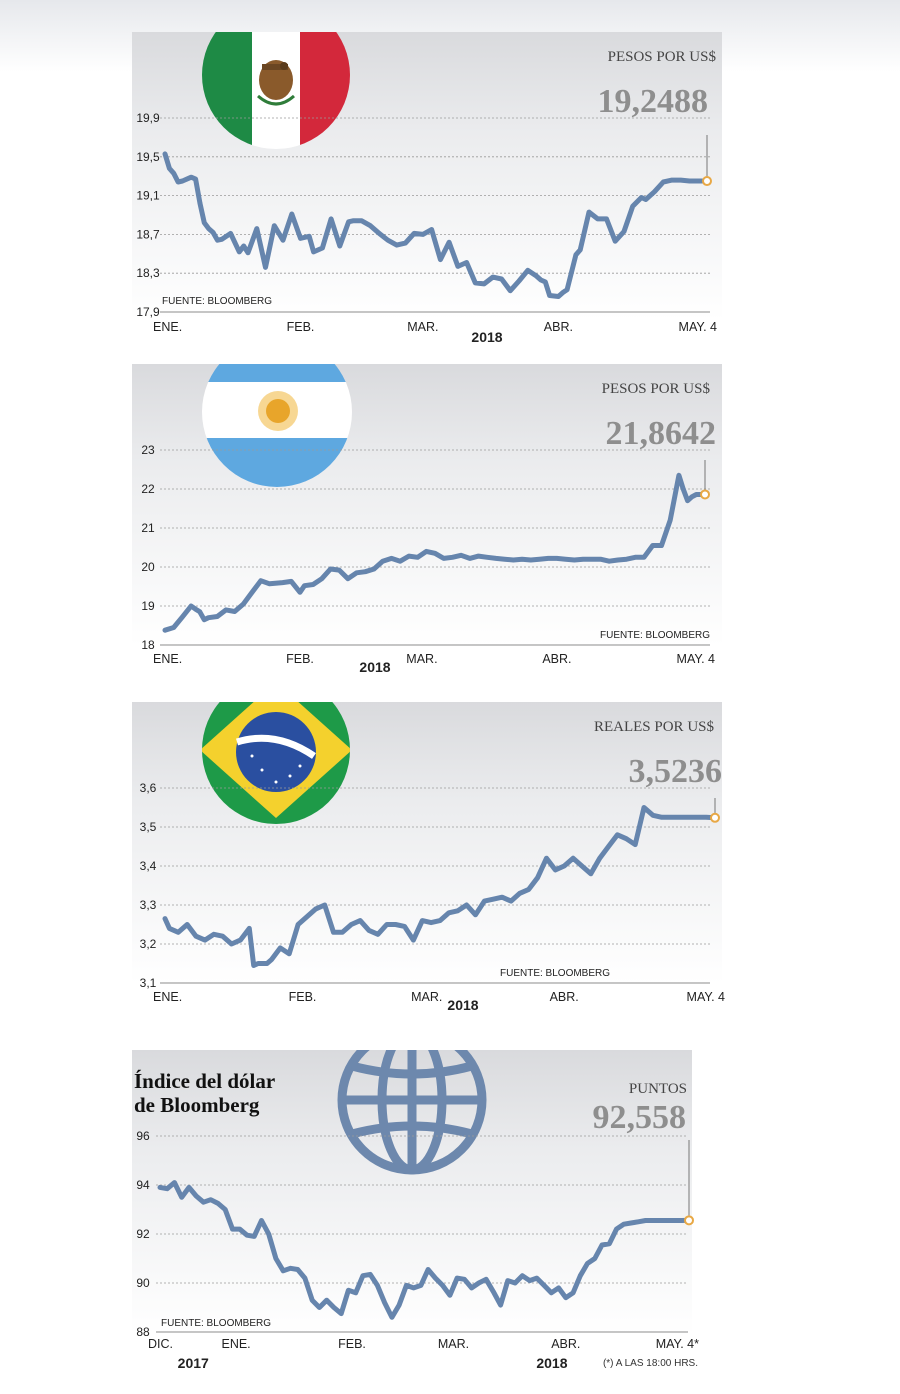 This screenshot has width=900, height=1394. I want to click on dollar-index-line, so click(424, 1250).